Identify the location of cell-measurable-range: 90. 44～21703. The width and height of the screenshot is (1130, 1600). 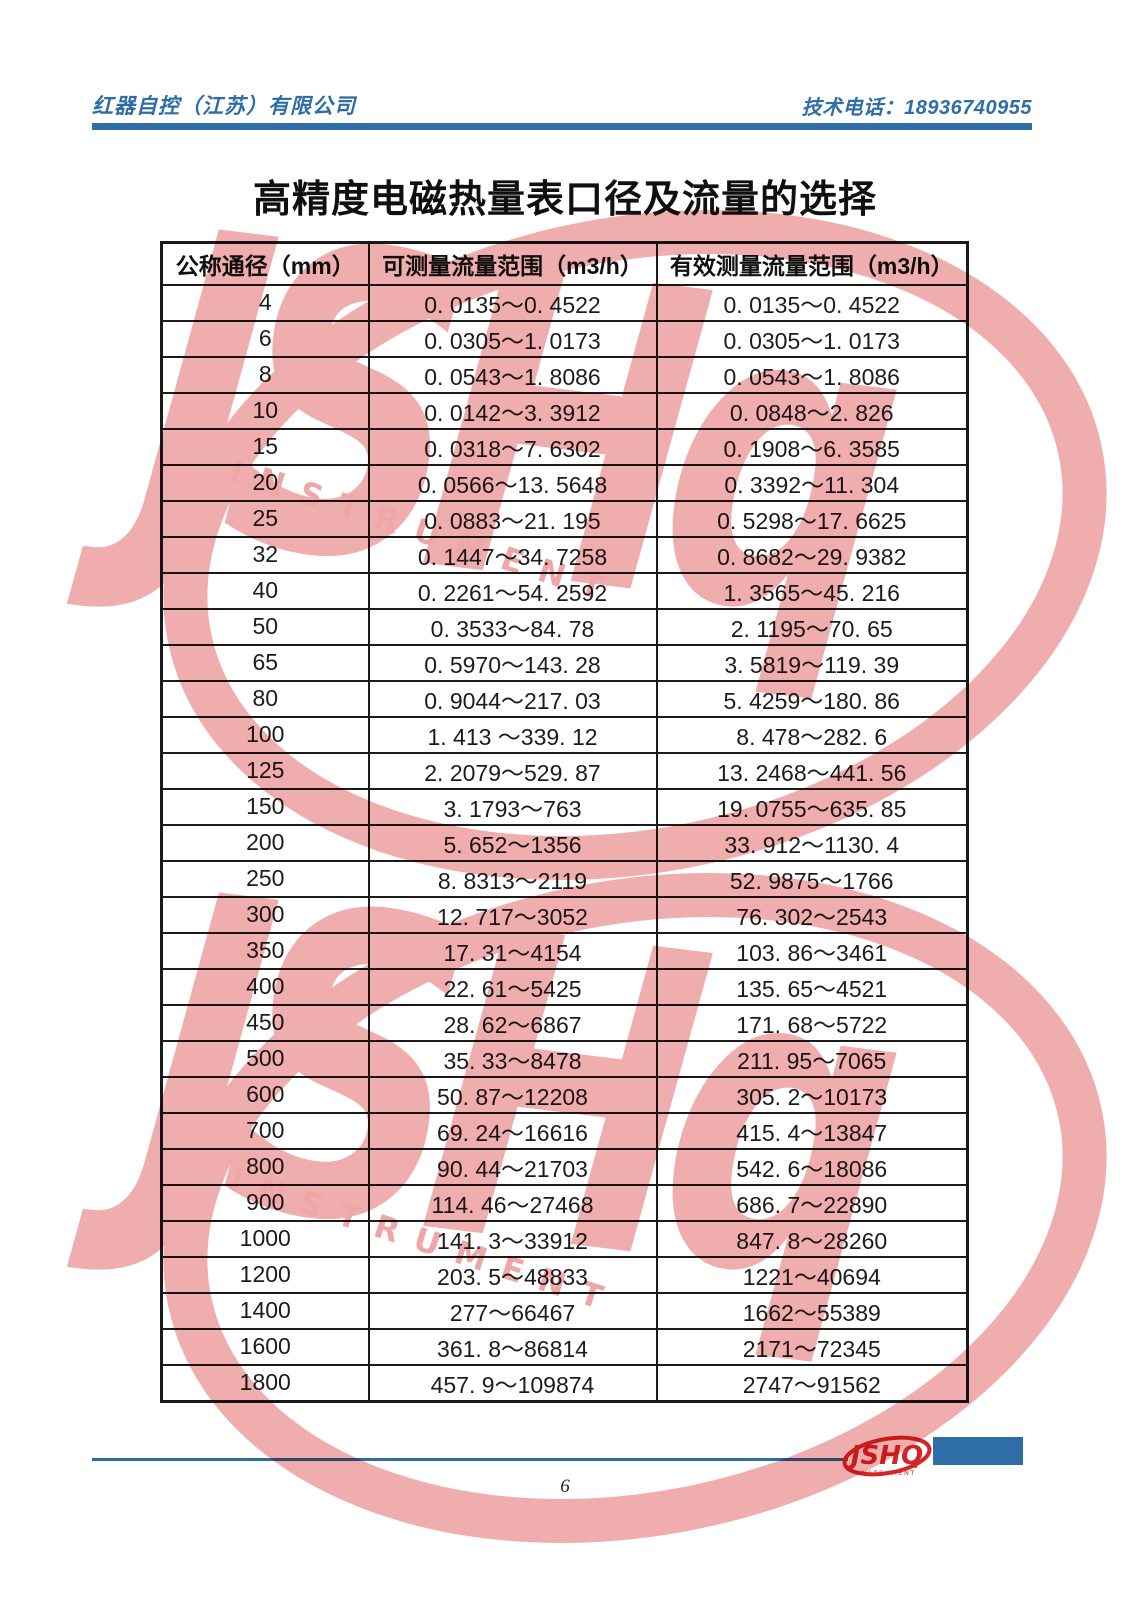
(512, 1166).